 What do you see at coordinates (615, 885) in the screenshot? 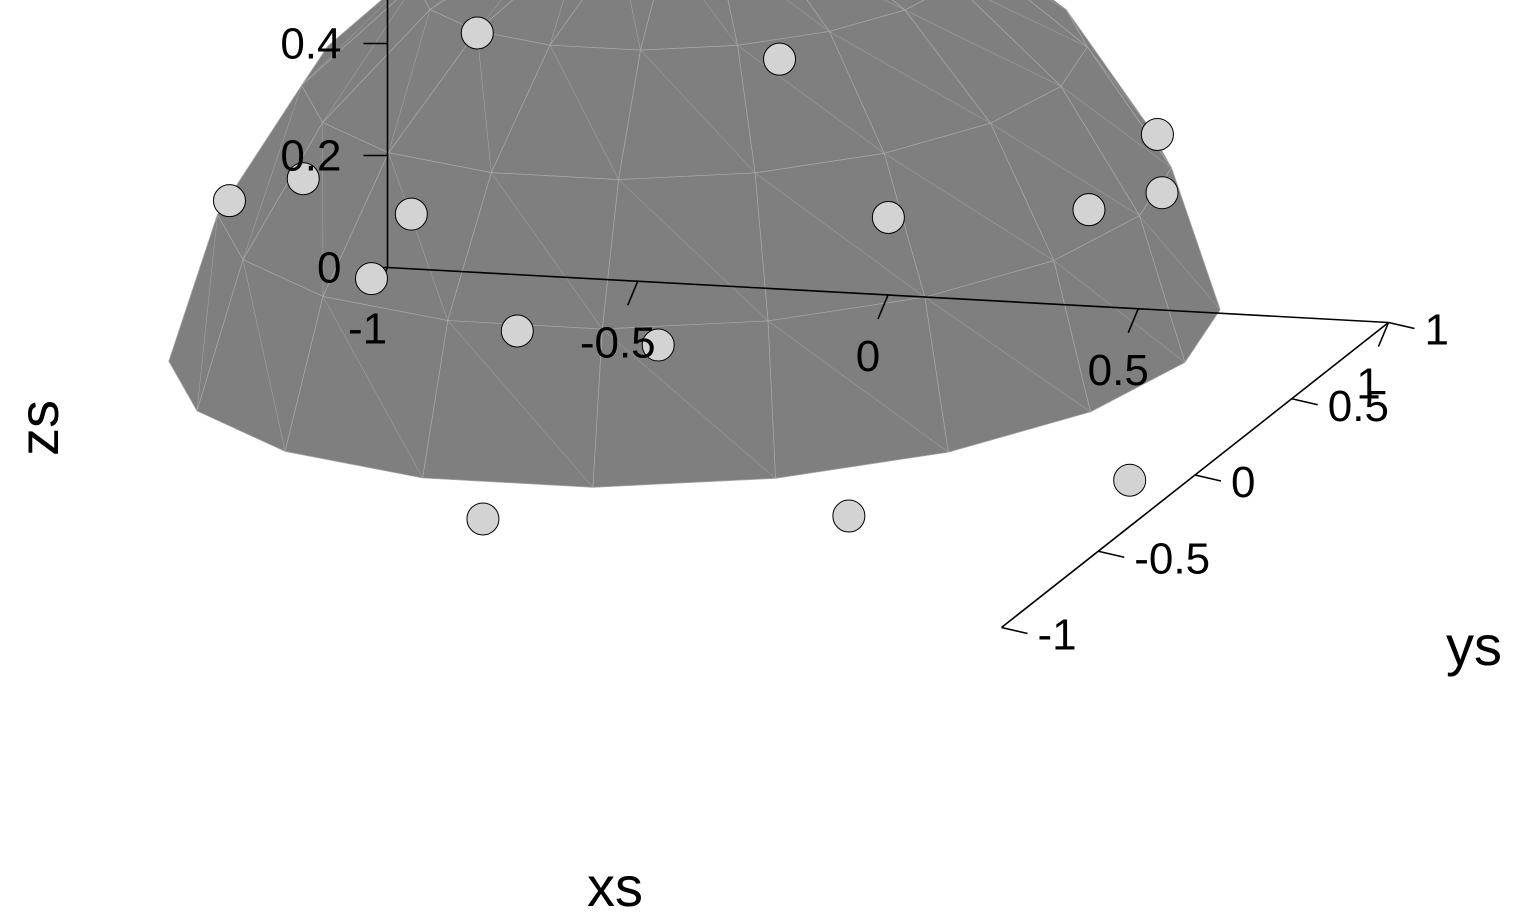
I see `x-axis-title: xs` at bounding box center [615, 885].